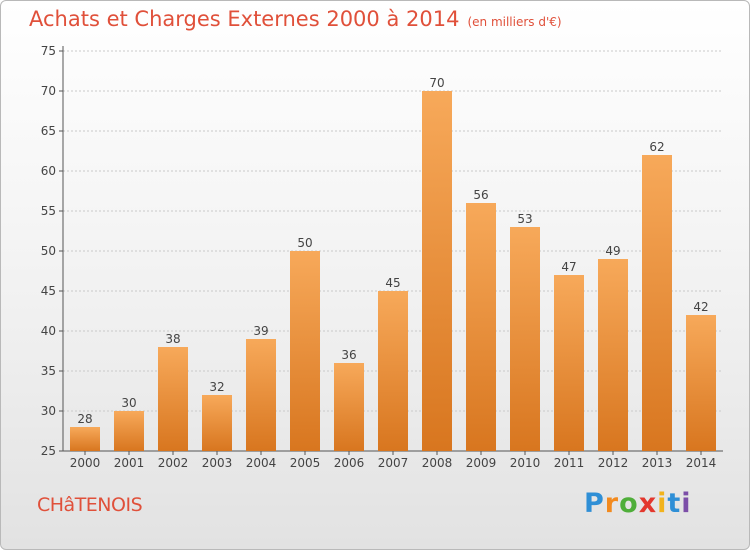  What do you see at coordinates (48, 171) in the screenshot?
I see `y-tick-label: 60` at bounding box center [48, 171].